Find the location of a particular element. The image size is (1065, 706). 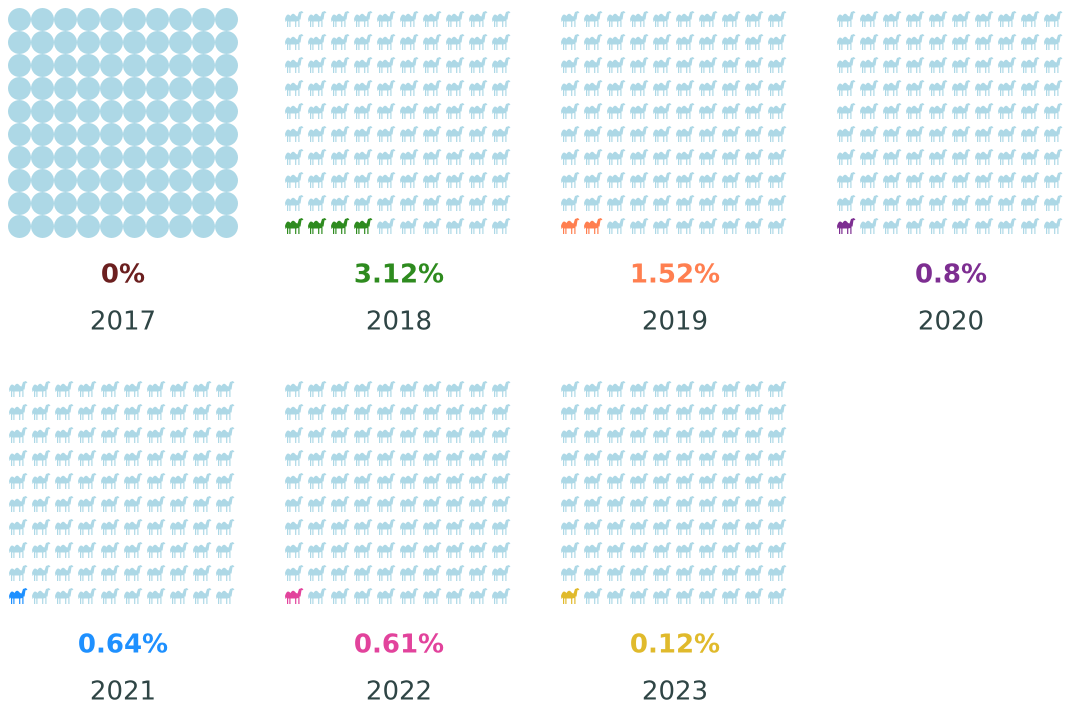

category-label: 2018 is located at coordinates (399, 322).